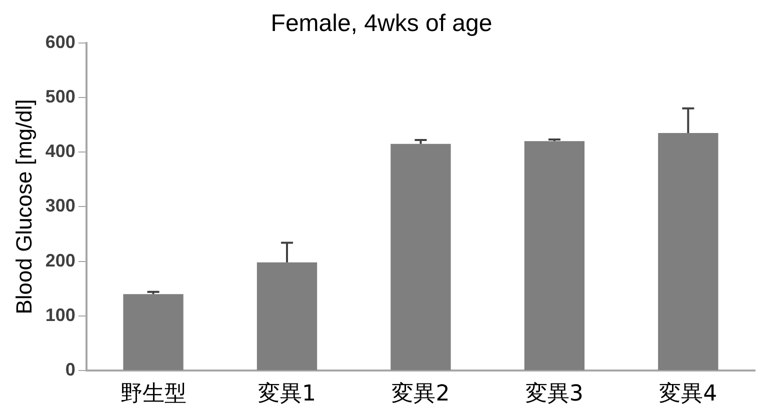 This screenshot has height=419, width=769. I want to click on y-tick-label: 400, so click(60, 151).